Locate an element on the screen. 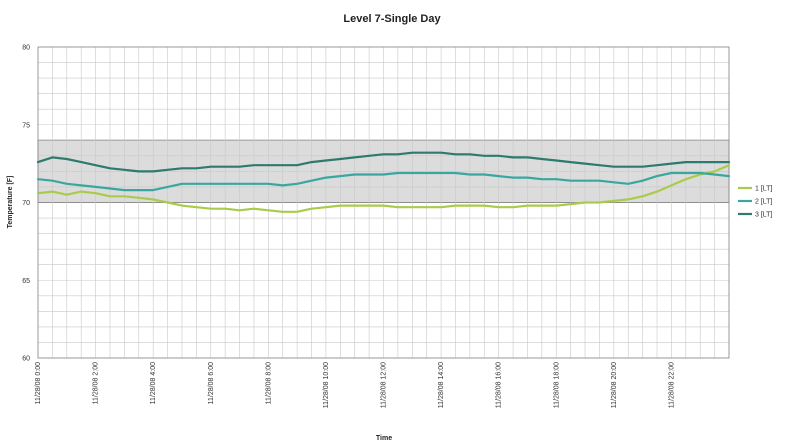  series-layer is located at coordinates (383, 182).